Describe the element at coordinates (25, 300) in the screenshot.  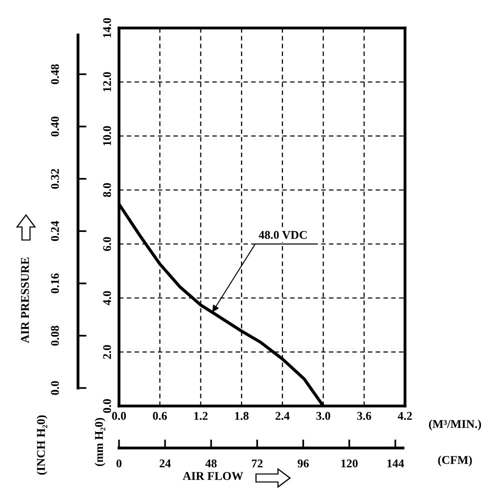
I see `text: AIR PRESSURE` at that location.